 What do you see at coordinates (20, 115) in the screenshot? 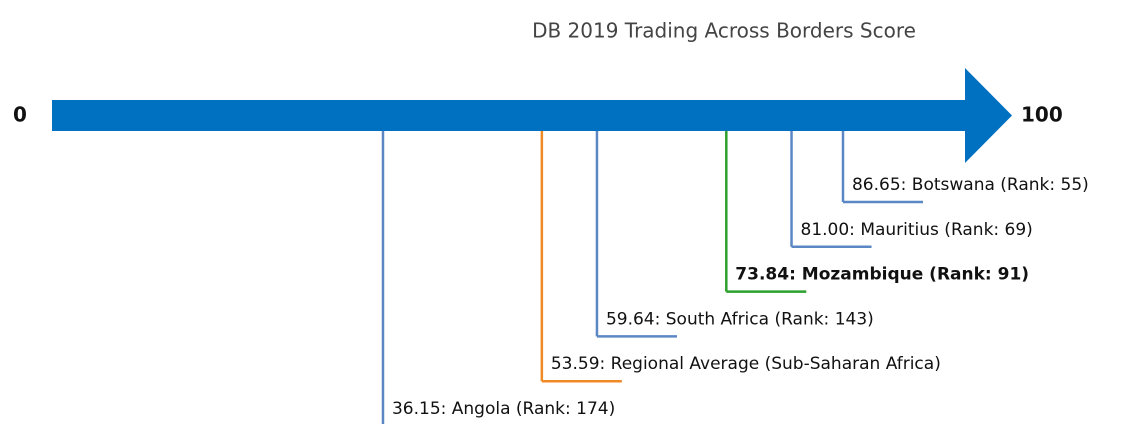
I see `x-tick-label: 0` at bounding box center [20, 115].